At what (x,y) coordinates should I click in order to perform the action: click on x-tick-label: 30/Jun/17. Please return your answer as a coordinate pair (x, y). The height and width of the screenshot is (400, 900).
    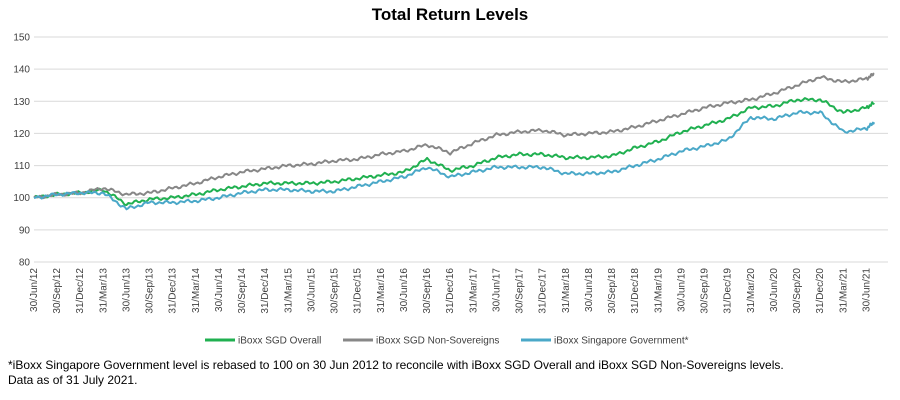
    Looking at the image, I should click on (496, 290).